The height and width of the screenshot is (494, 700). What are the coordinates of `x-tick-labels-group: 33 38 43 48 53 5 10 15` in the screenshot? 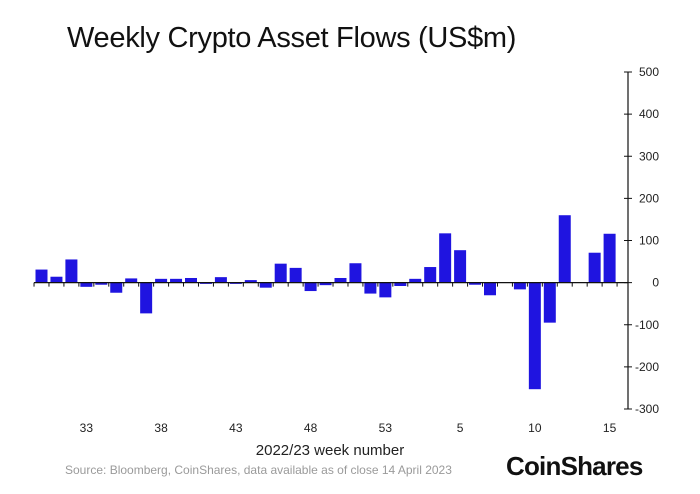 It's located at (348, 428).